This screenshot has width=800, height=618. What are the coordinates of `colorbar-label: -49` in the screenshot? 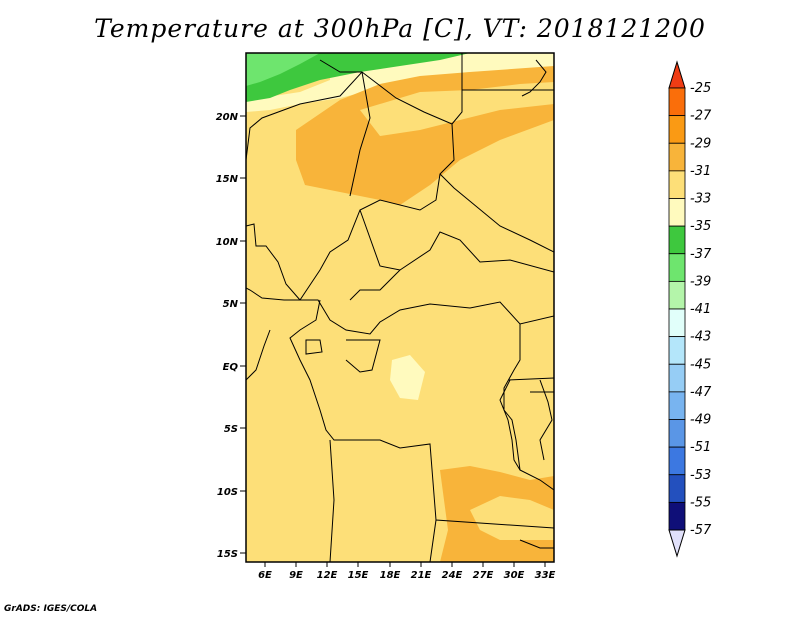 It's located at (700, 420).